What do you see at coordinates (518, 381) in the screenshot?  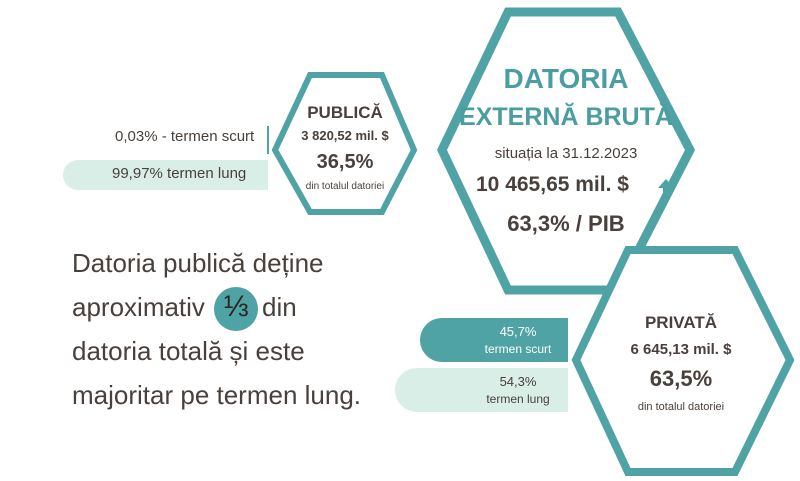 I see `private-long-term-share: 54,3%` at bounding box center [518, 381].